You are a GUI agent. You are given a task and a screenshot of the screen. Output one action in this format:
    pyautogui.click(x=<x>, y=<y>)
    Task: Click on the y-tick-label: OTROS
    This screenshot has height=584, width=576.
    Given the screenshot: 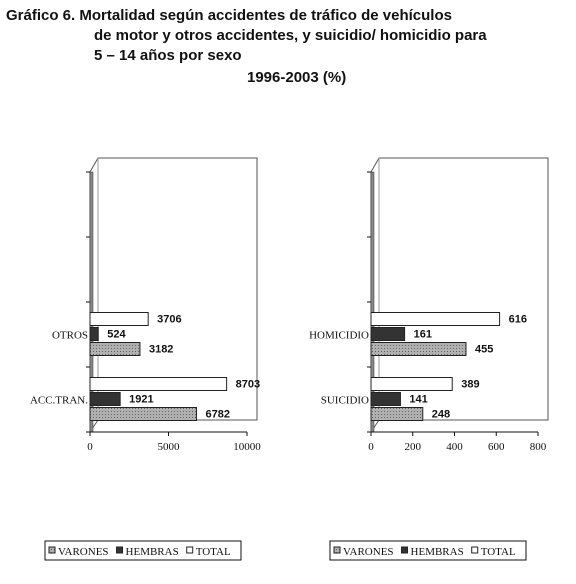 What is the action you would take?
    pyautogui.click(x=70, y=336)
    